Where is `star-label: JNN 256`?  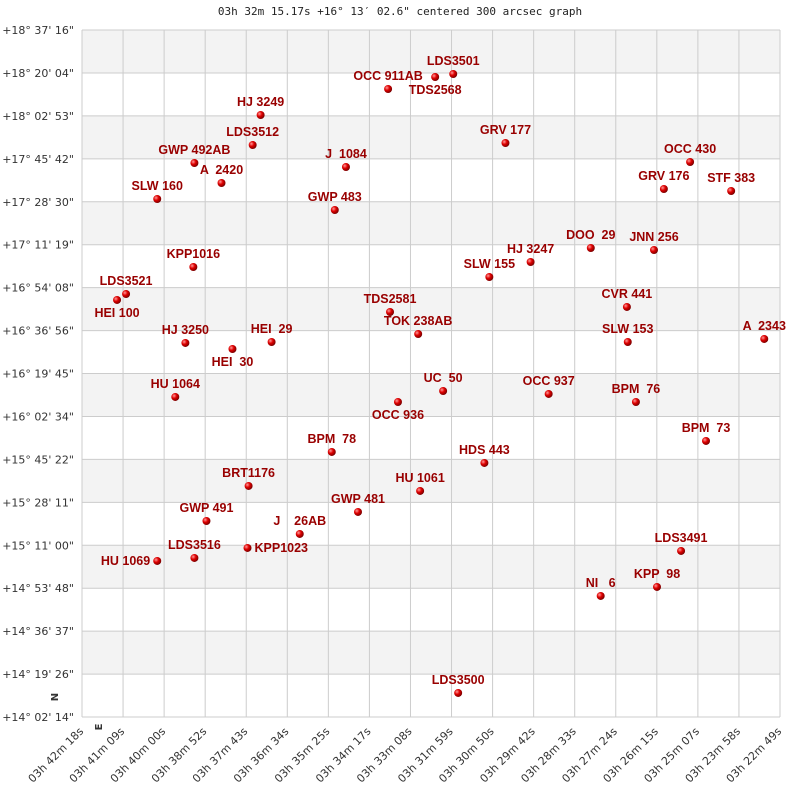
star-label: JNN 256 is located at coordinates (653, 237).